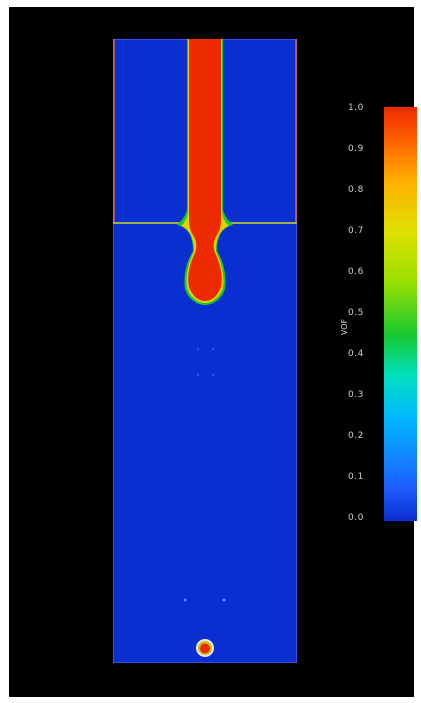  What do you see at coordinates (356, 272) in the screenshot?
I see `colorbar-tick: 0.6` at bounding box center [356, 272].